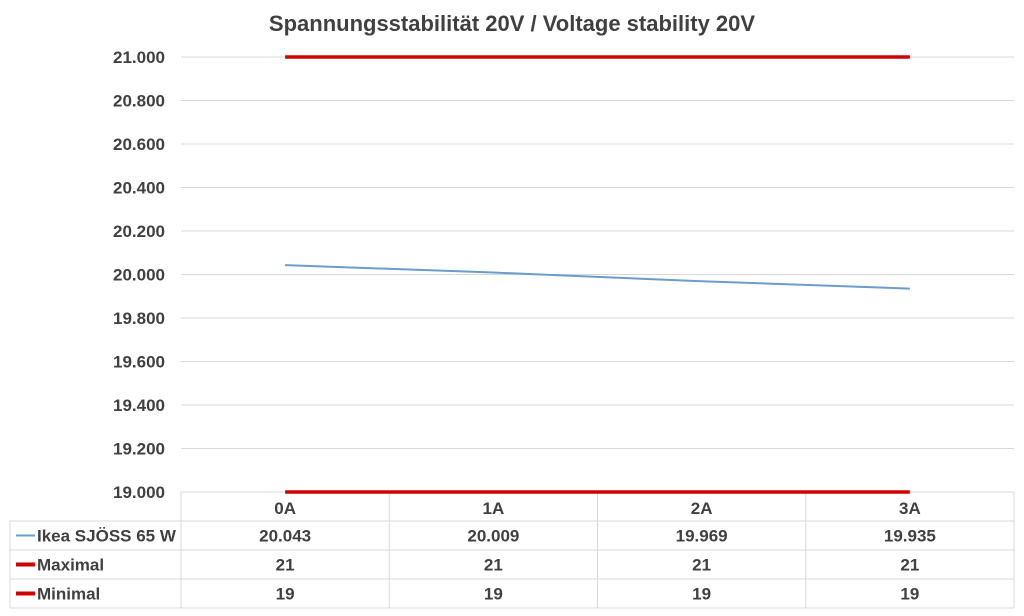 This screenshot has width=1024, height=616. What do you see at coordinates (139, 405) in the screenshot?
I see `y-tick-label: 19.400` at bounding box center [139, 405].